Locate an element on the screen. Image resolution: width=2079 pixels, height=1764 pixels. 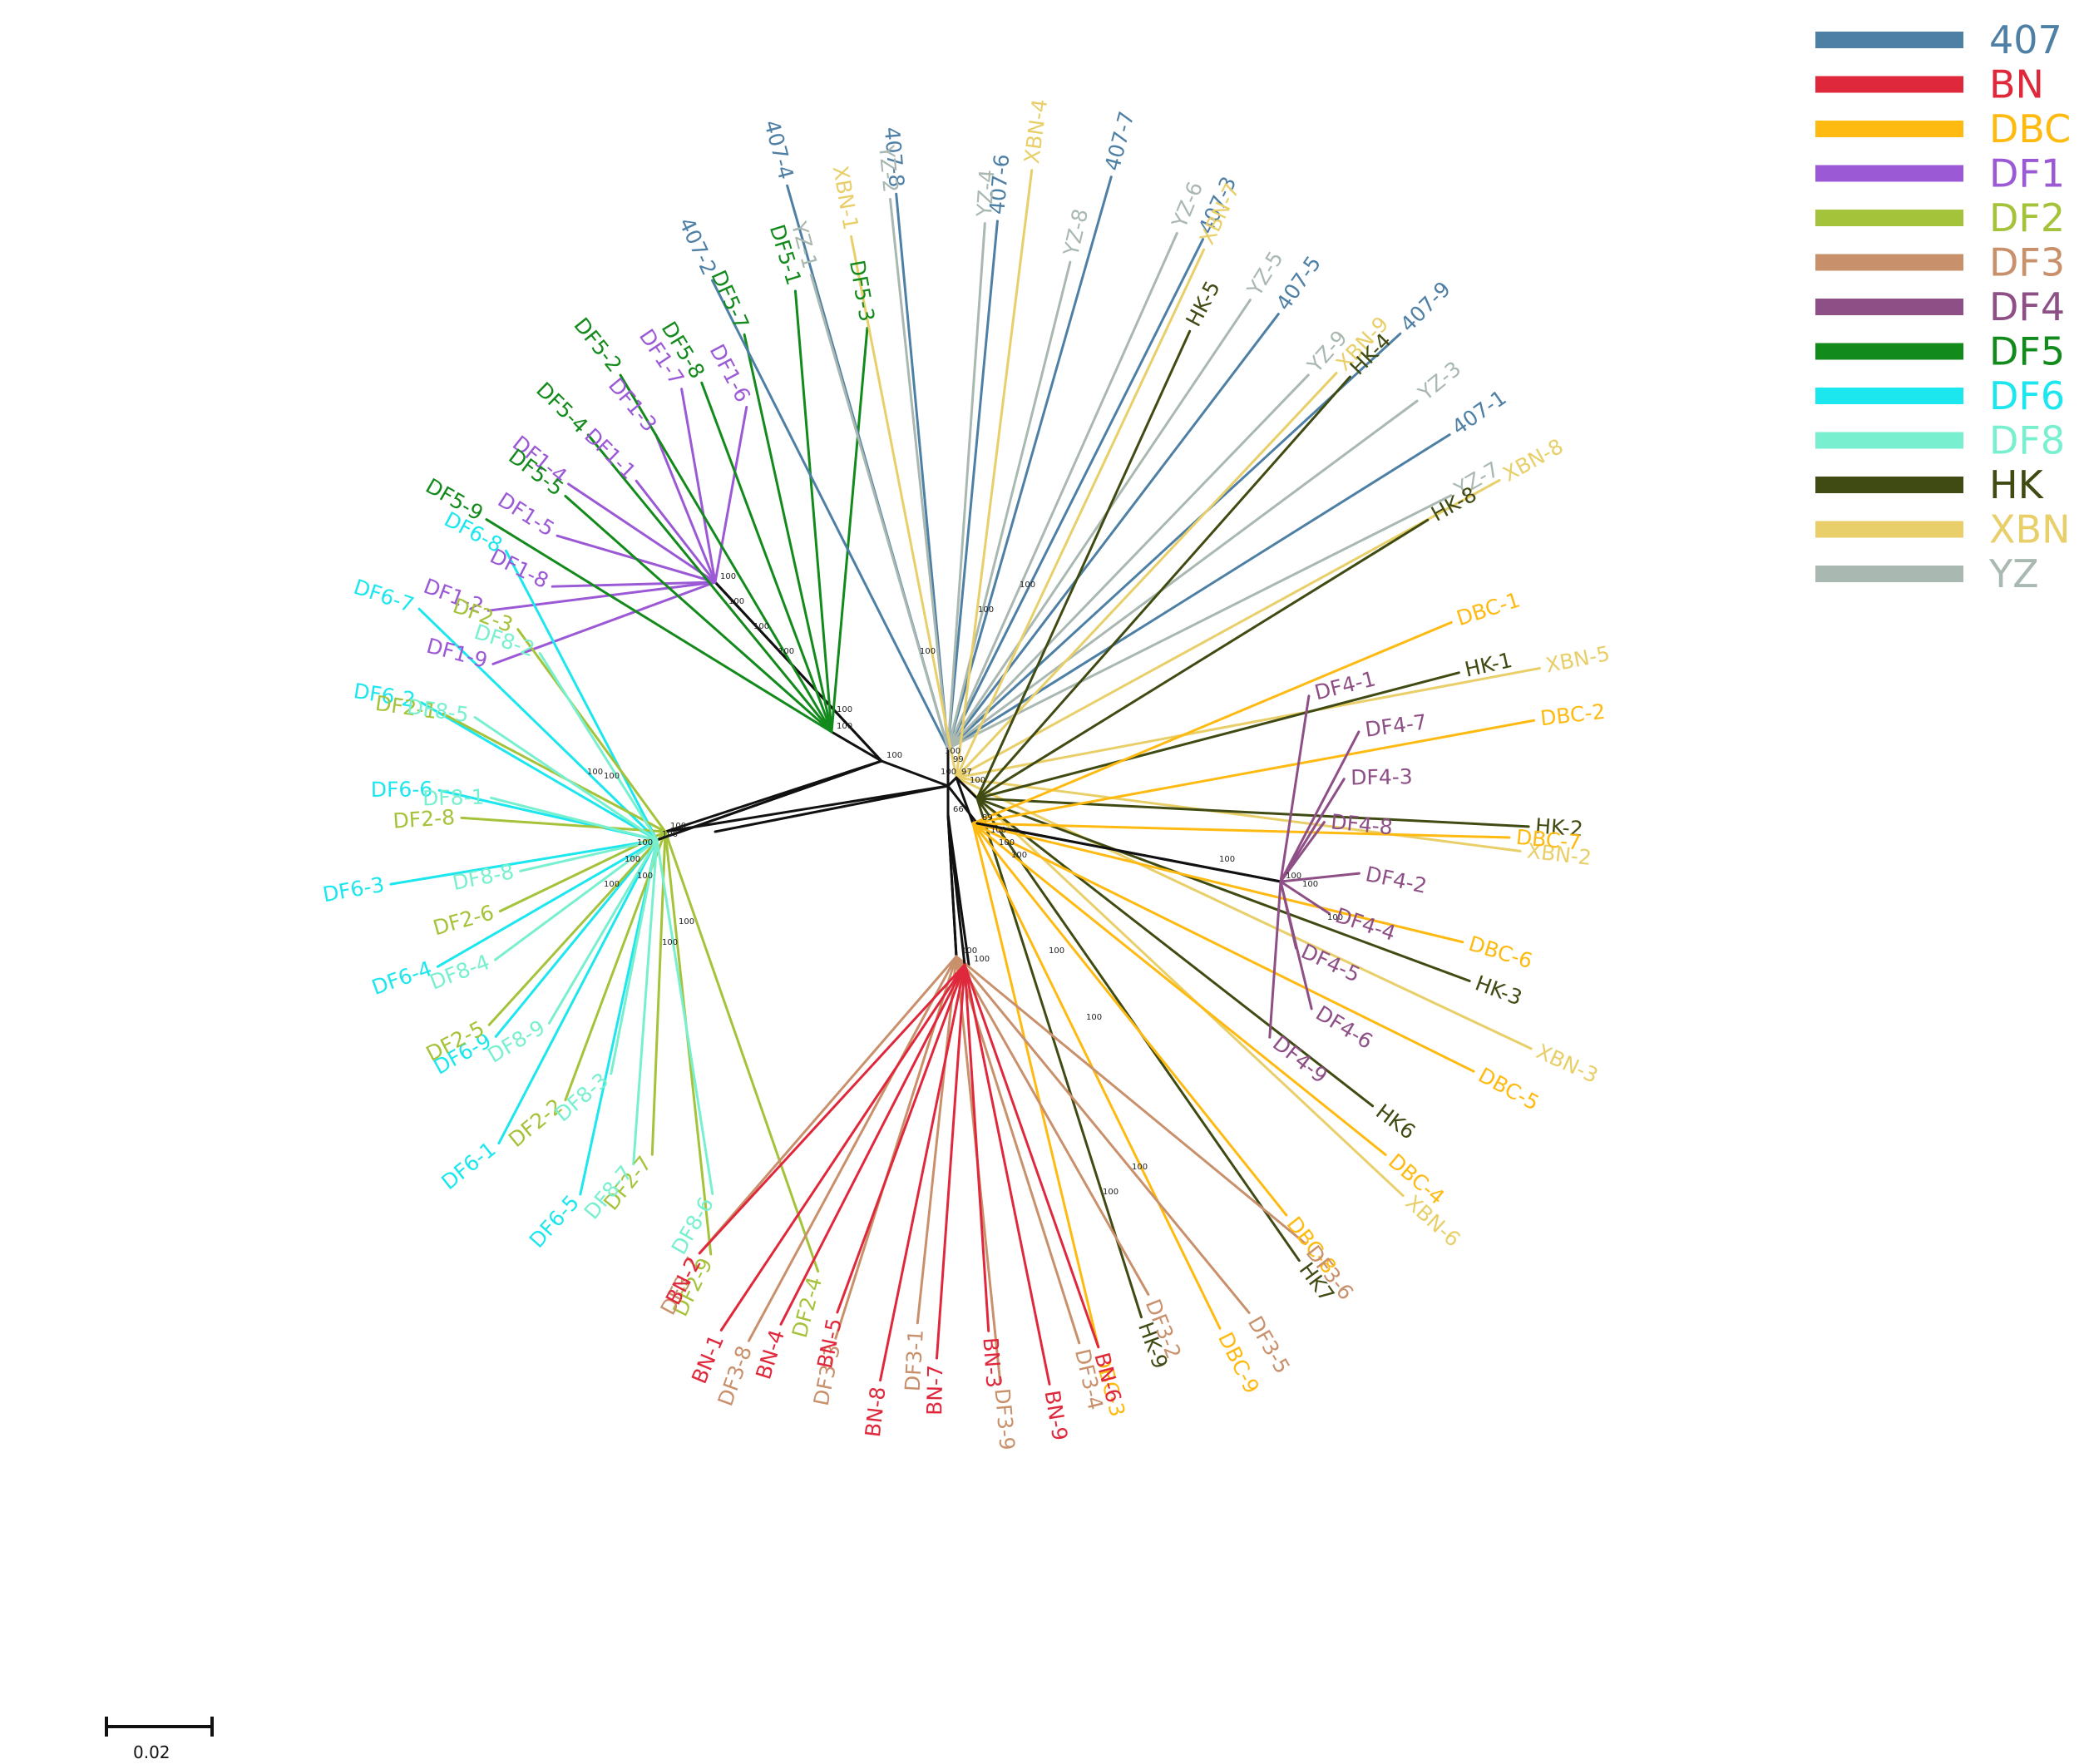
legend-label-HK: HK is located at coordinates (2017, 484).